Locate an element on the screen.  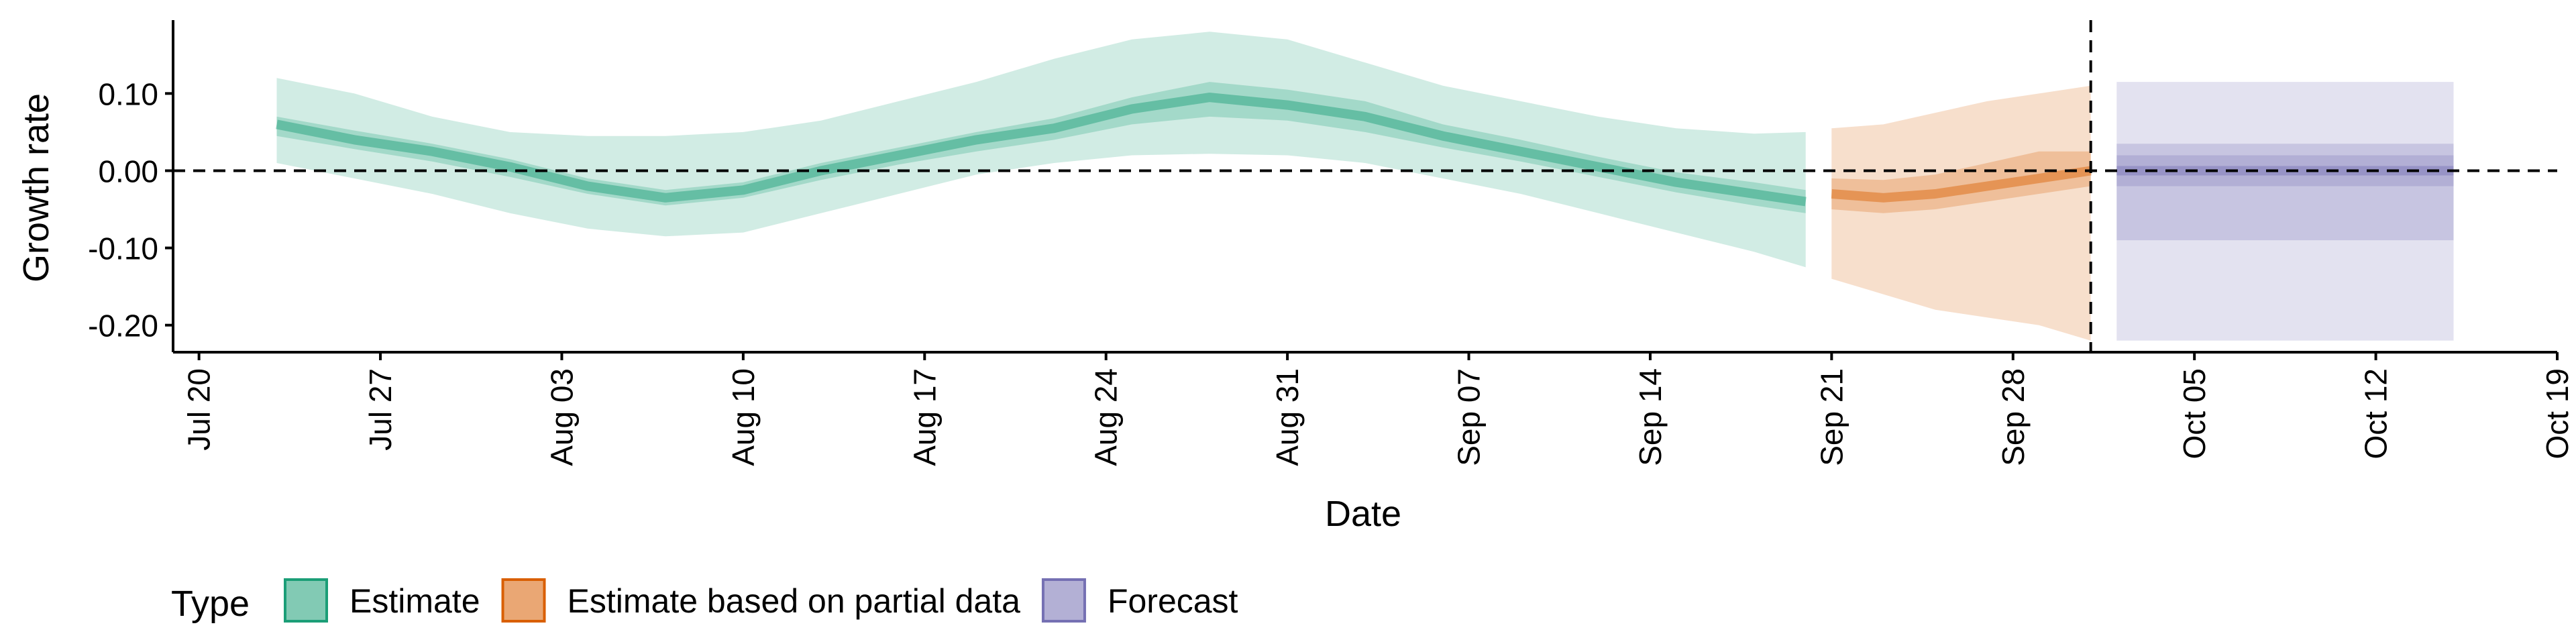
series-1-inner-band is located at coordinates (1041, 147).